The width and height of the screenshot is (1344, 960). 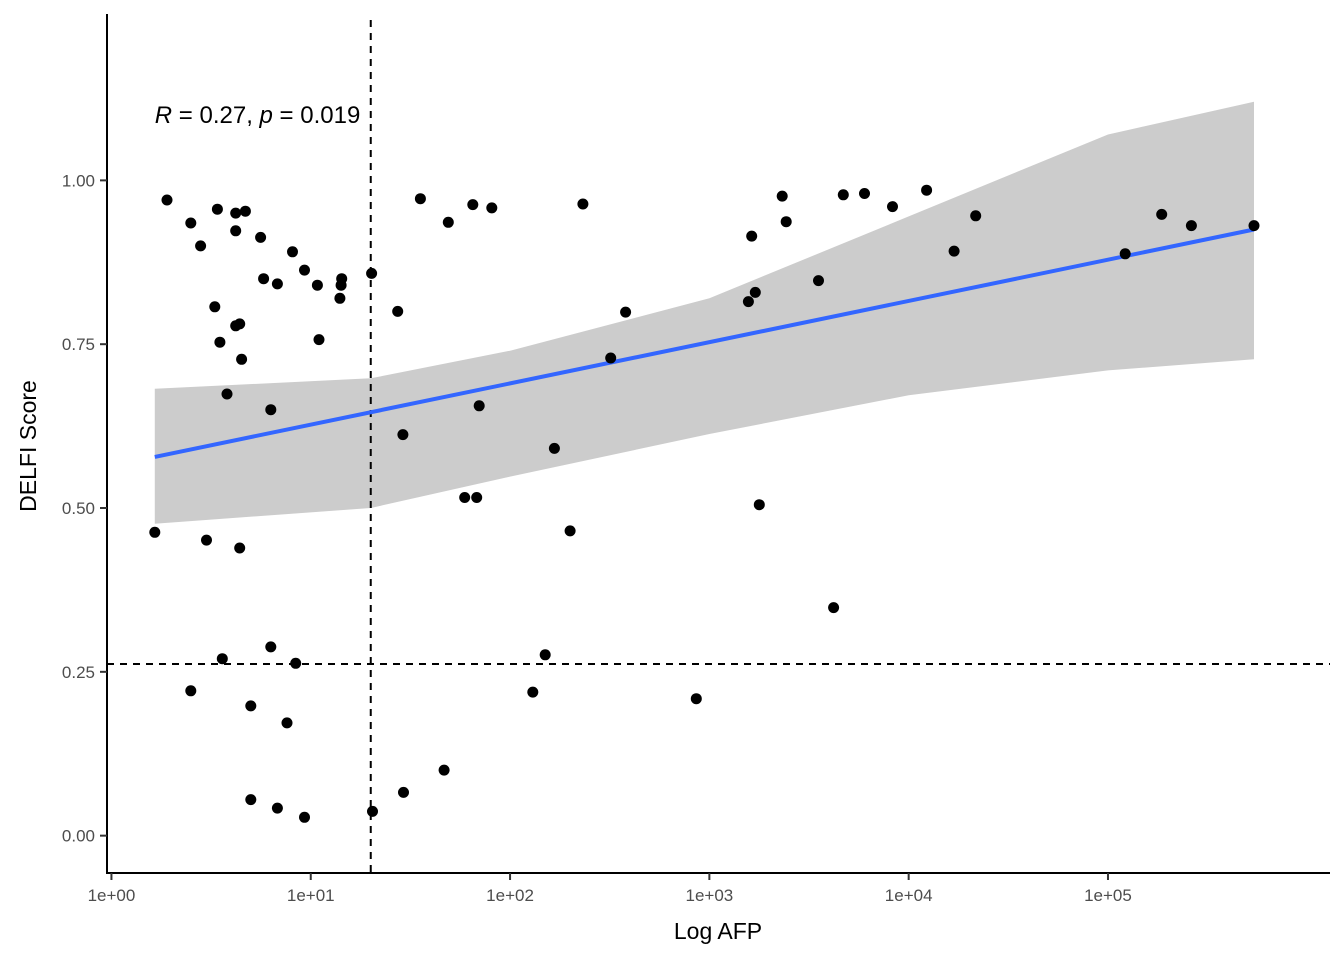 What do you see at coordinates (28, 446) in the screenshot?
I see `y-axis-title: DELFI Score` at bounding box center [28, 446].